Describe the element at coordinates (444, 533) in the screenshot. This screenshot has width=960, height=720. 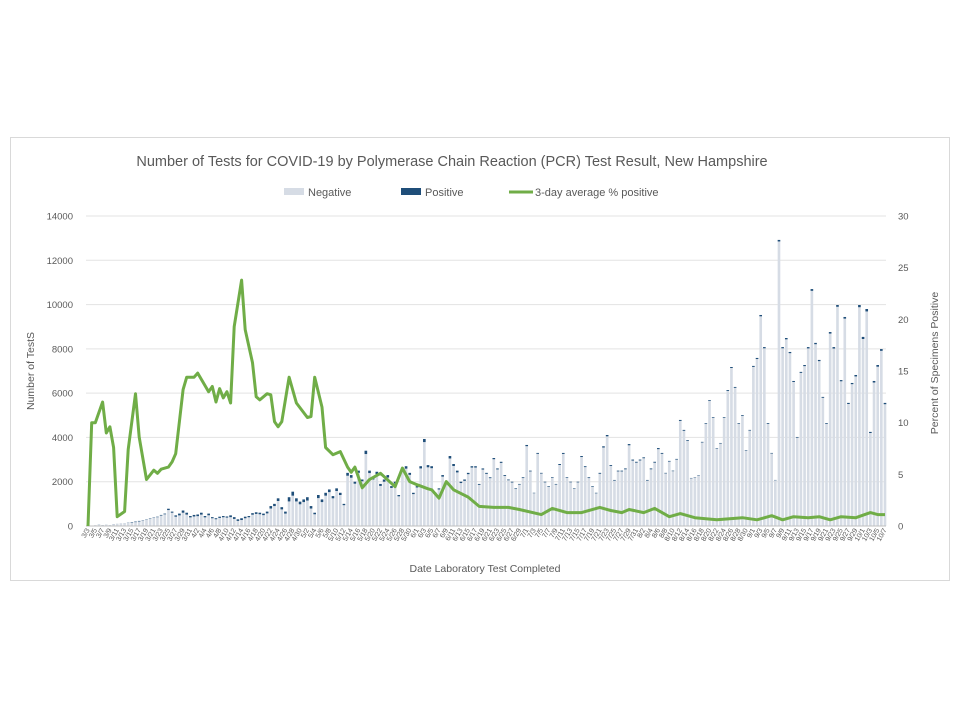
I see `x-tick-label: 6/9` at that location.